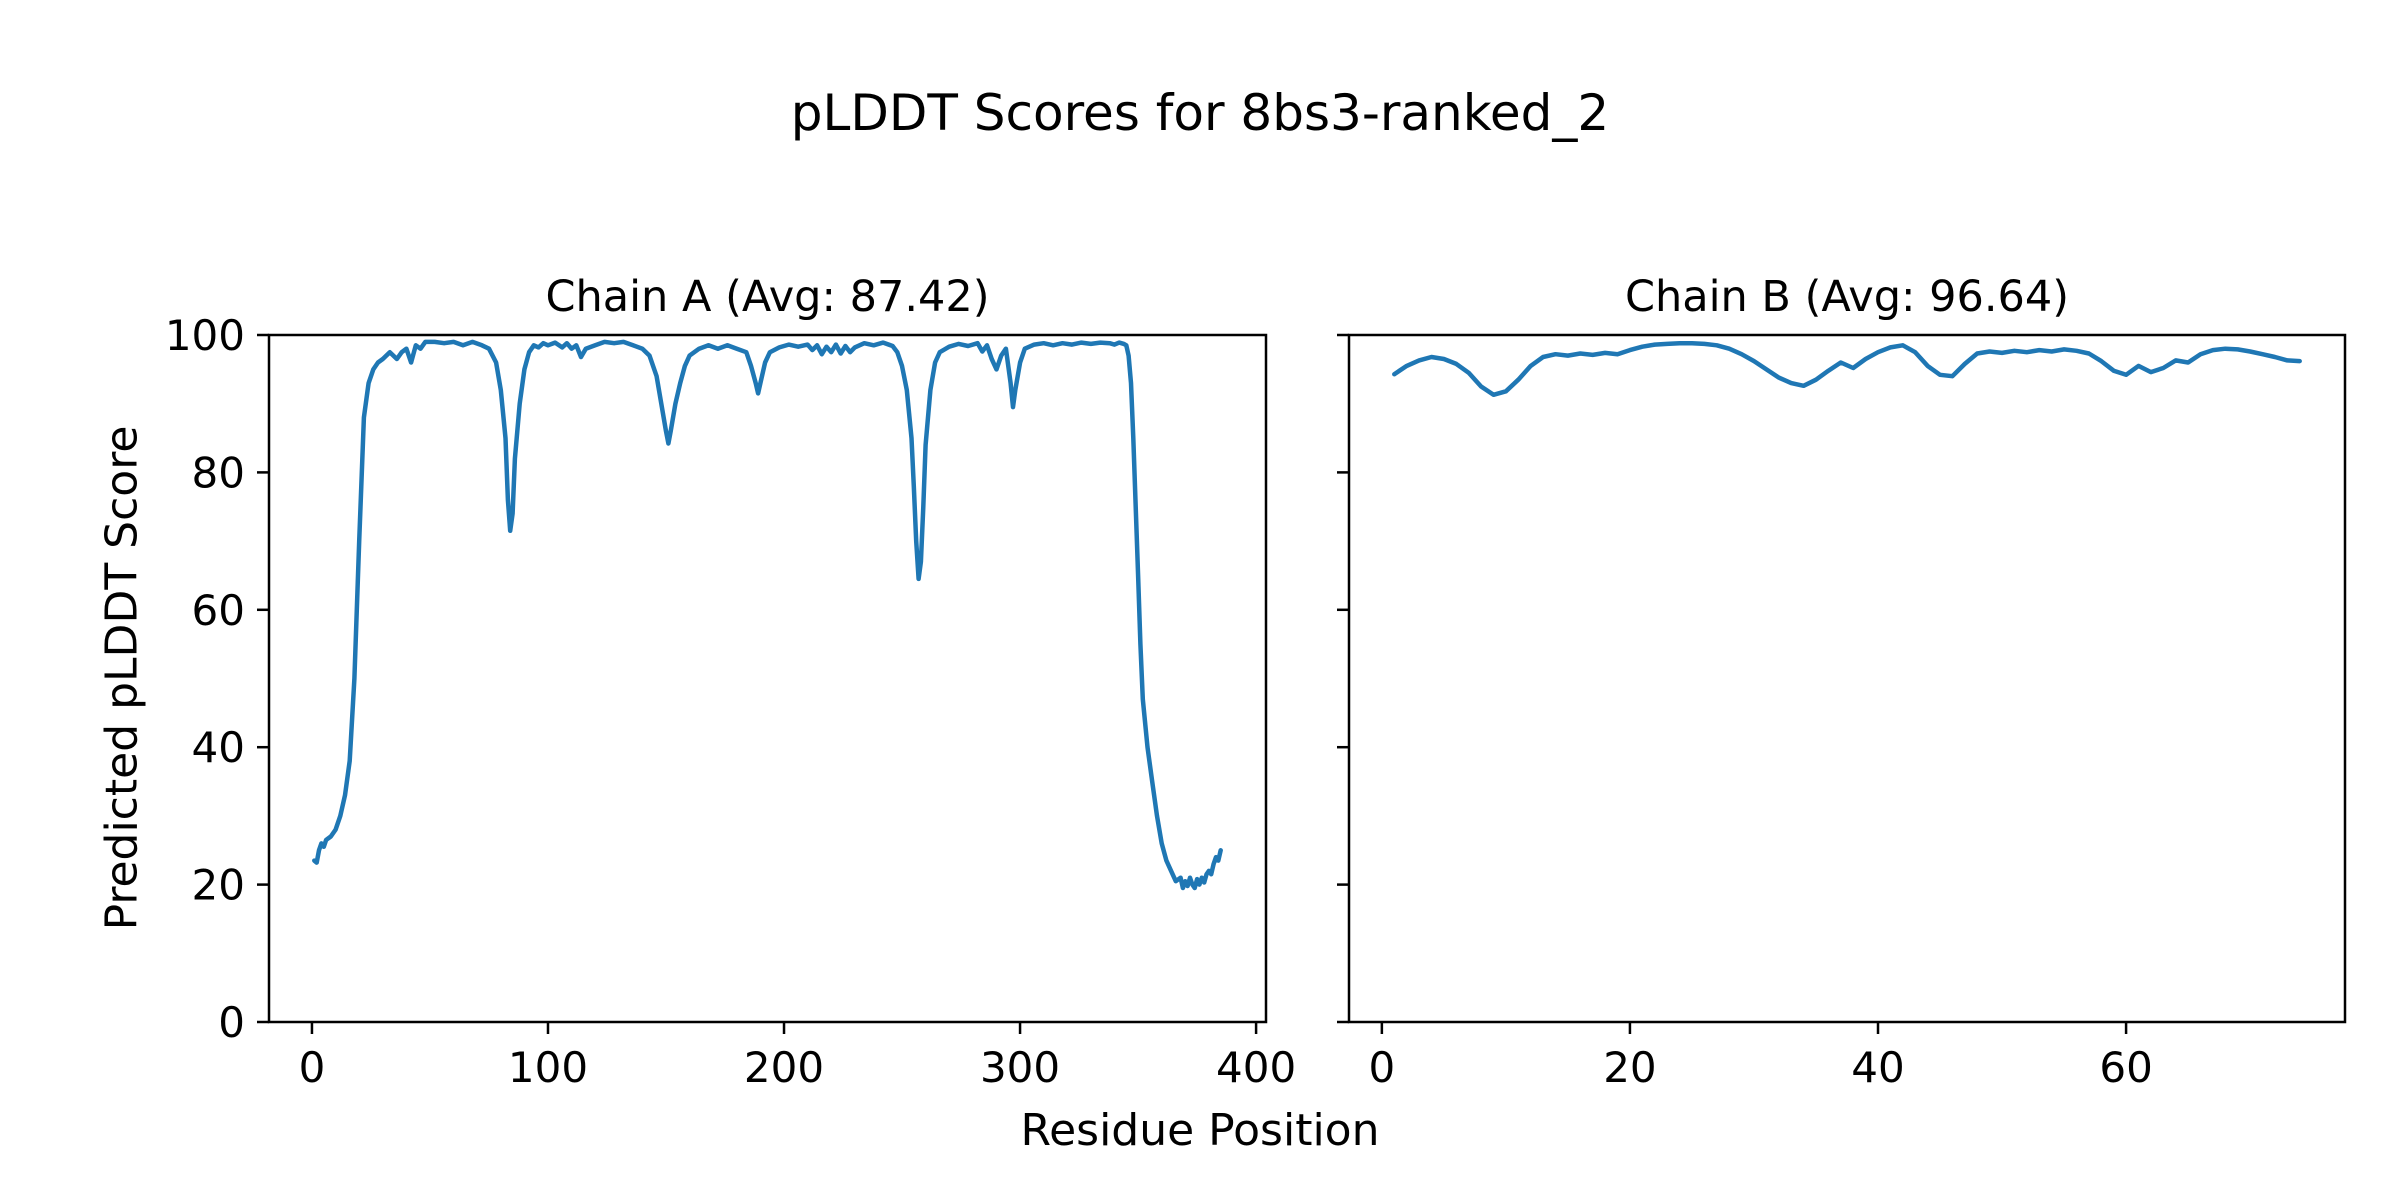 This screenshot has height=1200, width=2400. Describe the element at coordinates (2125, 1067) in the screenshot. I see `x-tick-label: 60` at that location.